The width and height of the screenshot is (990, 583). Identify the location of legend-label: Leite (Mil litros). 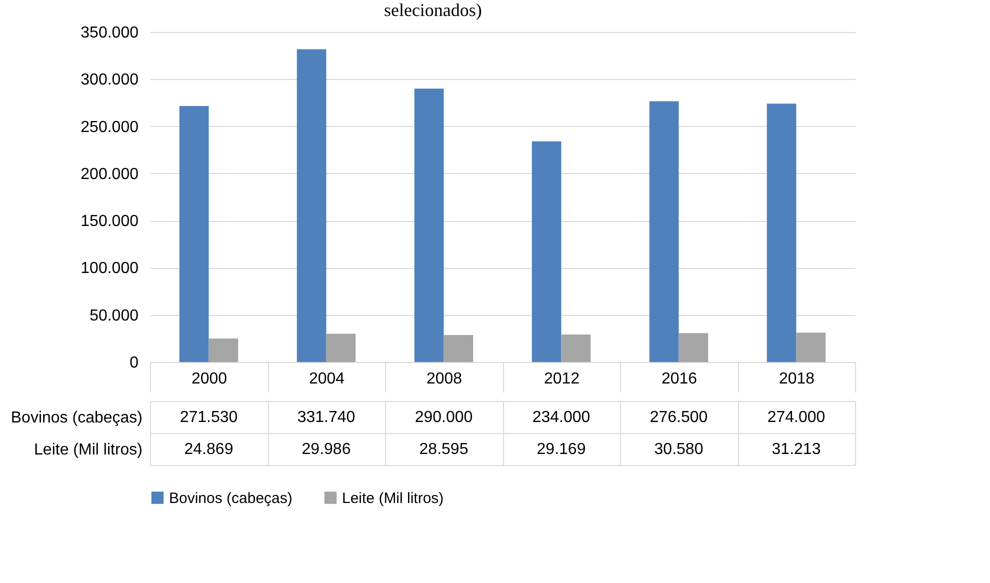
(393, 498).